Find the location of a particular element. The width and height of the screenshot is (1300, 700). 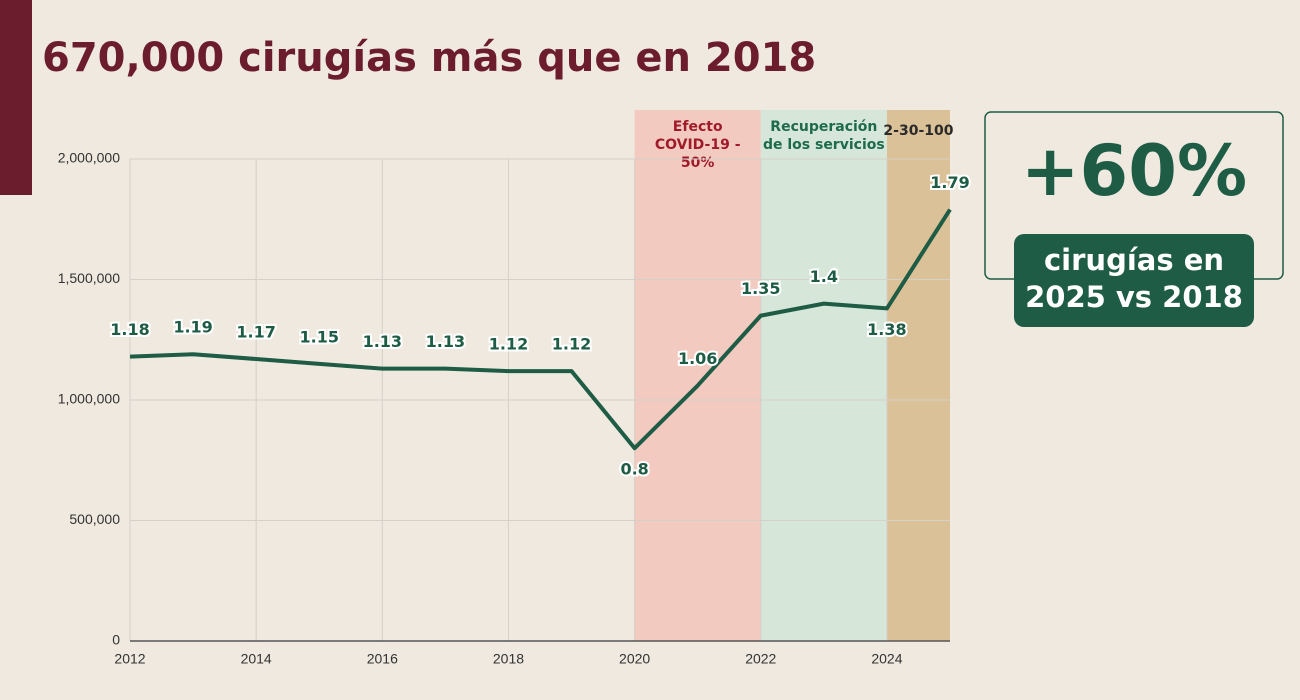

data-label: 1.79 is located at coordinates (949, 182).